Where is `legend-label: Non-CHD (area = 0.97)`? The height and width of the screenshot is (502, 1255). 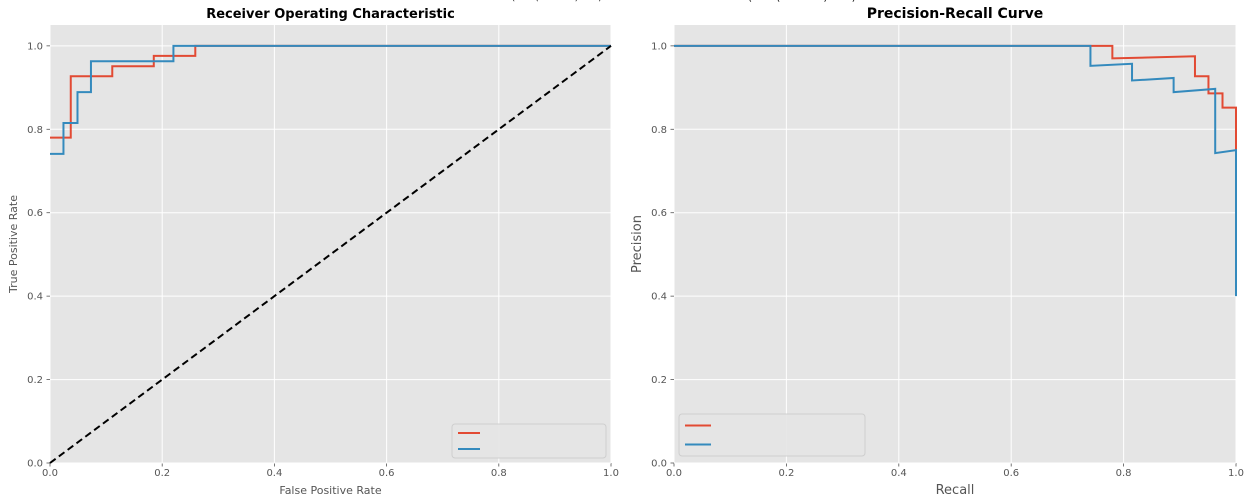
legend-label: Non-CHD (area = 0.97) is located at coordinates (786, 1).